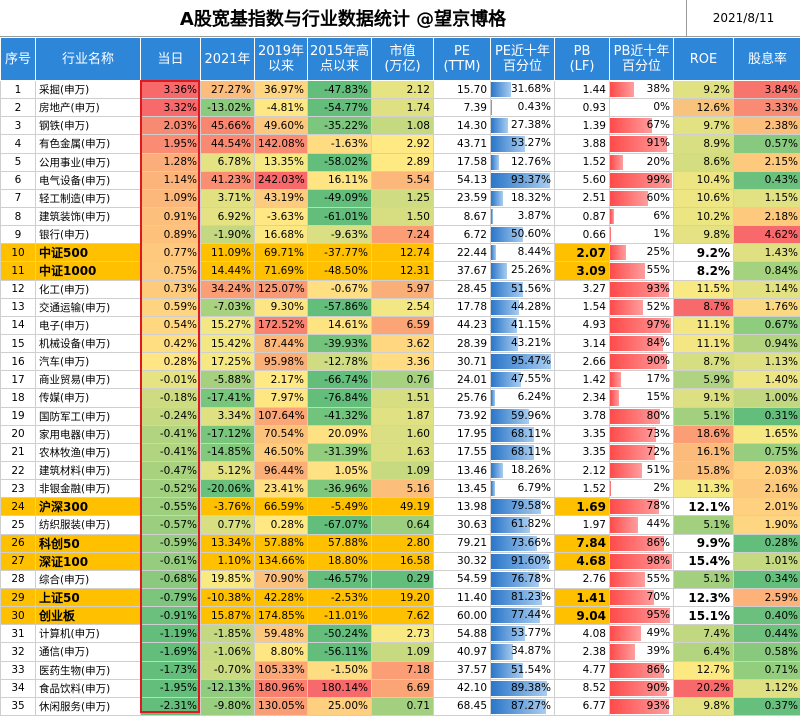 Image resolution: width=800 pixels, height=716 pixels. Describe the element at coordinates (171, 325) in the screenshot. I see `cell-today: 0.54%` at that location.